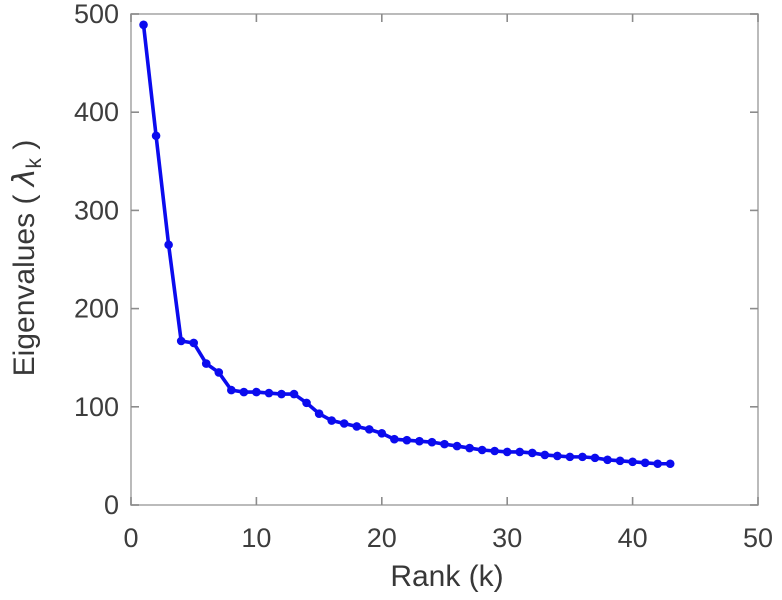 The width and height of the screenshot is (782, 600). Describe the element at coordinates (111, 505) in the screenshot. I see `y-tick-label: 0` at that location.